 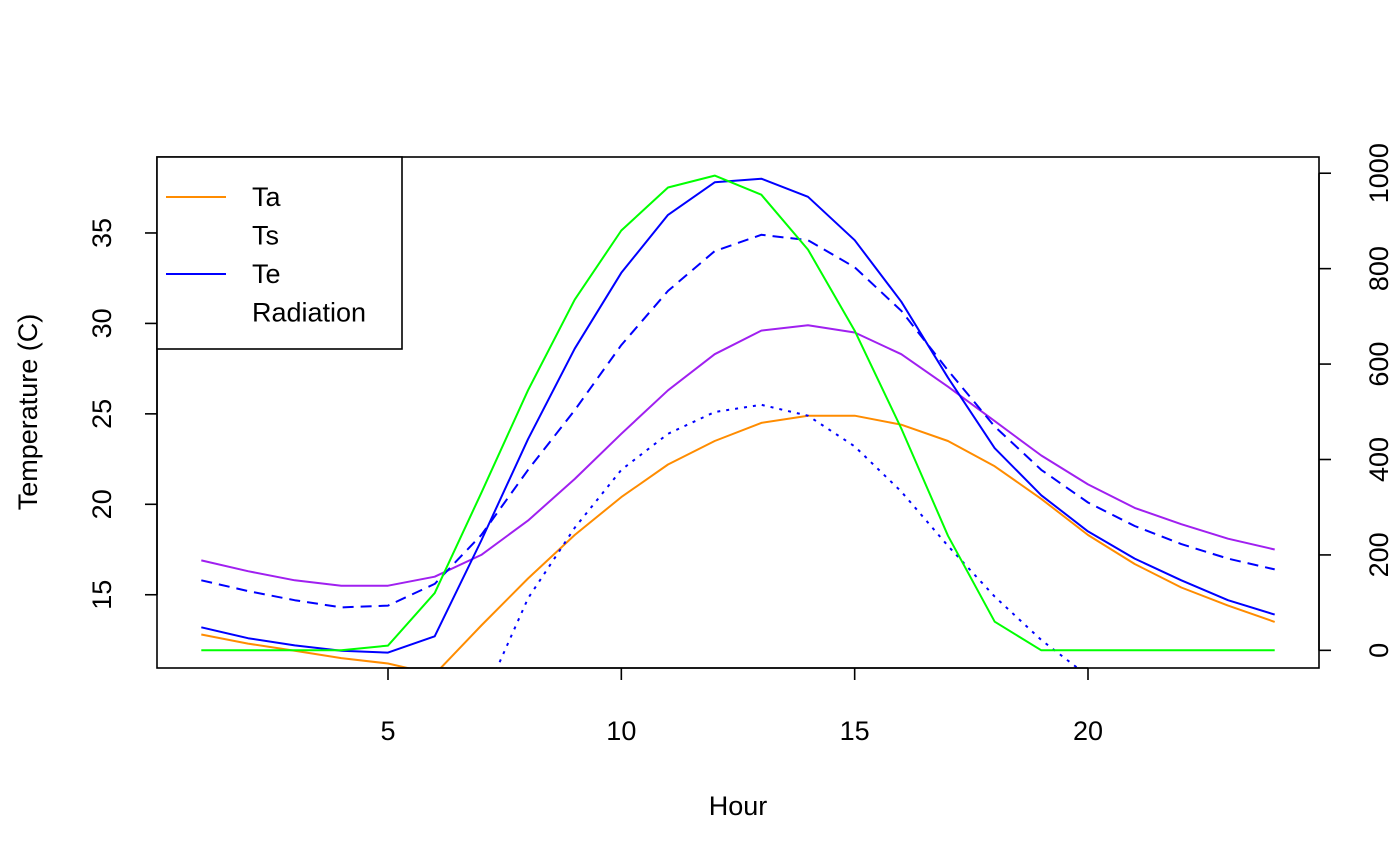 What do you see at coordinates (1379, 650) in the screenshot?
I see `y2-tick-label: 0` at bounding box center [1379, 650].